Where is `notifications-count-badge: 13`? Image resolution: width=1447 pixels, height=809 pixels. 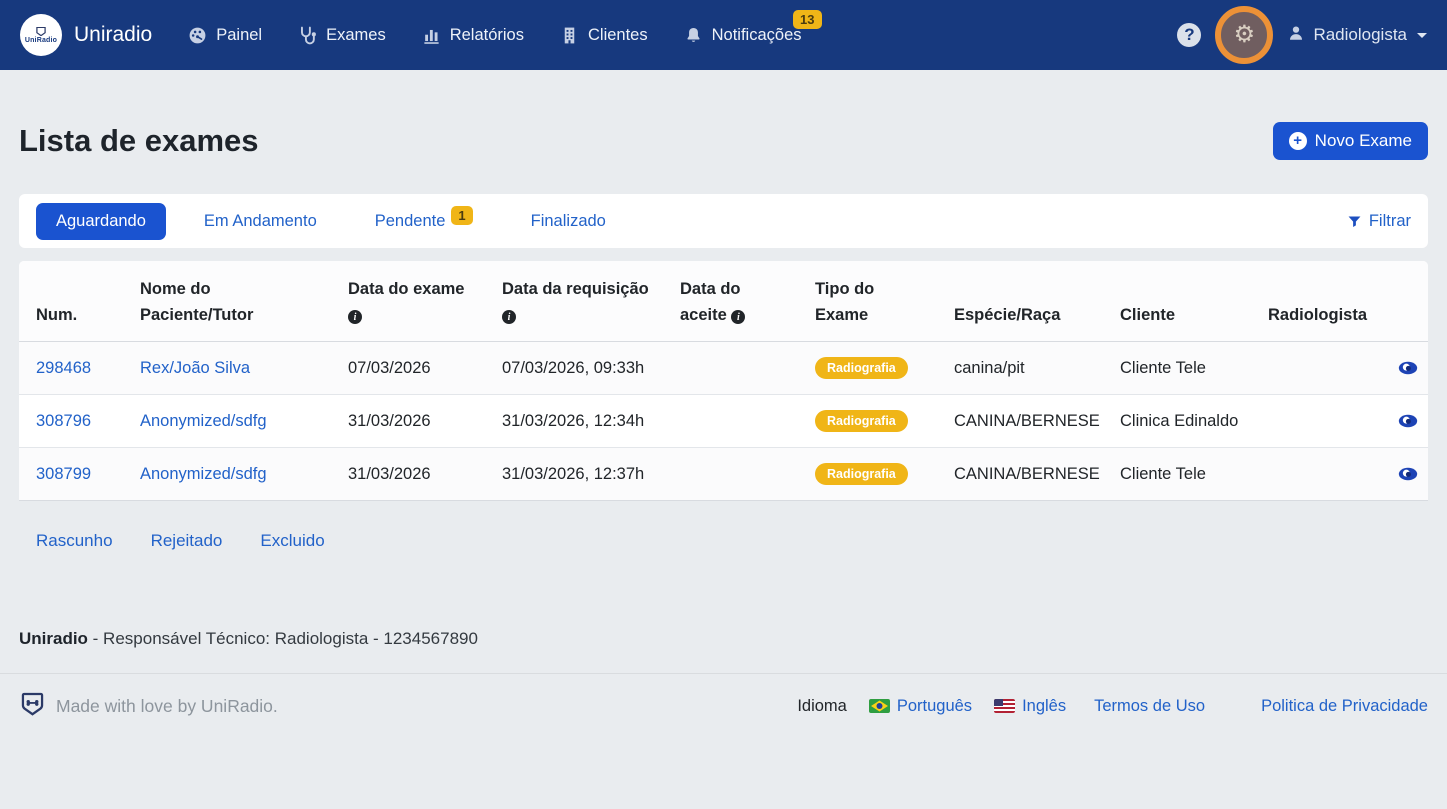 notifications-count-badge: 13 is located at coordinates (807, 19).